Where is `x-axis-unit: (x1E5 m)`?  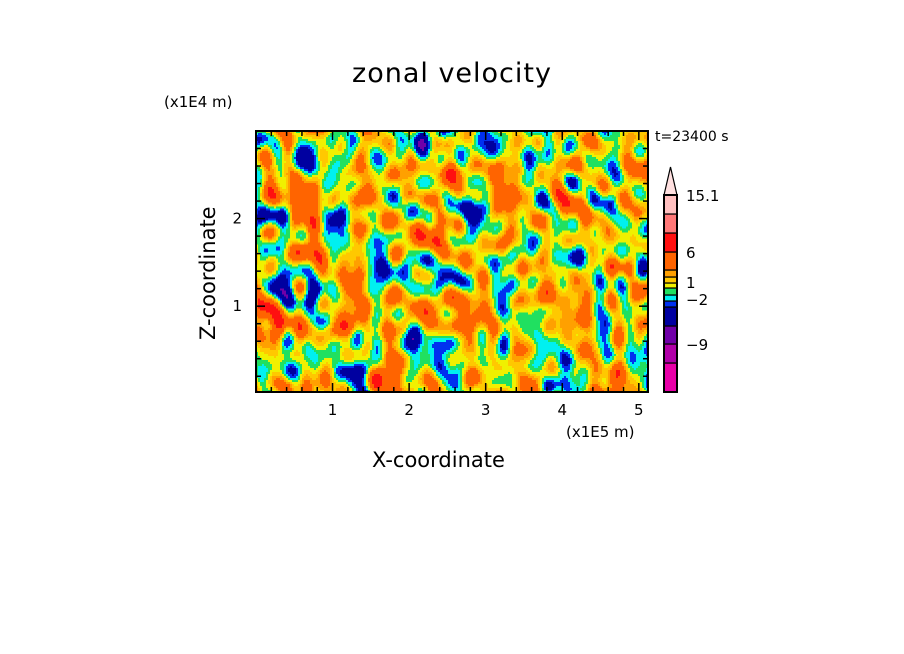 x-axis-unit: (x1E5 m) is located at coordinates (600, 432).